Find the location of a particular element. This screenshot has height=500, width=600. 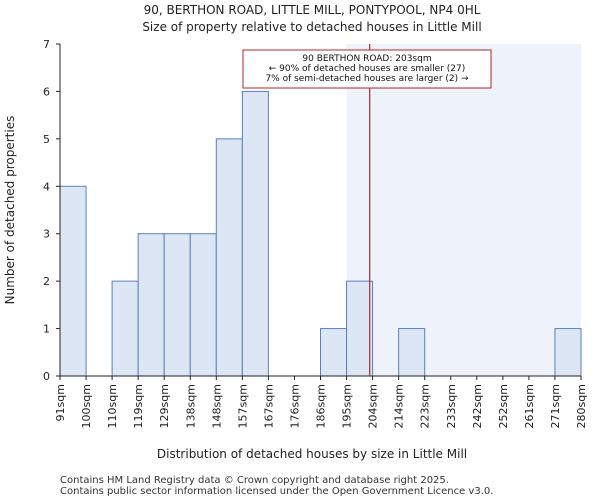

x-tick-label: 167sqm is located at coordinates (268, 406).